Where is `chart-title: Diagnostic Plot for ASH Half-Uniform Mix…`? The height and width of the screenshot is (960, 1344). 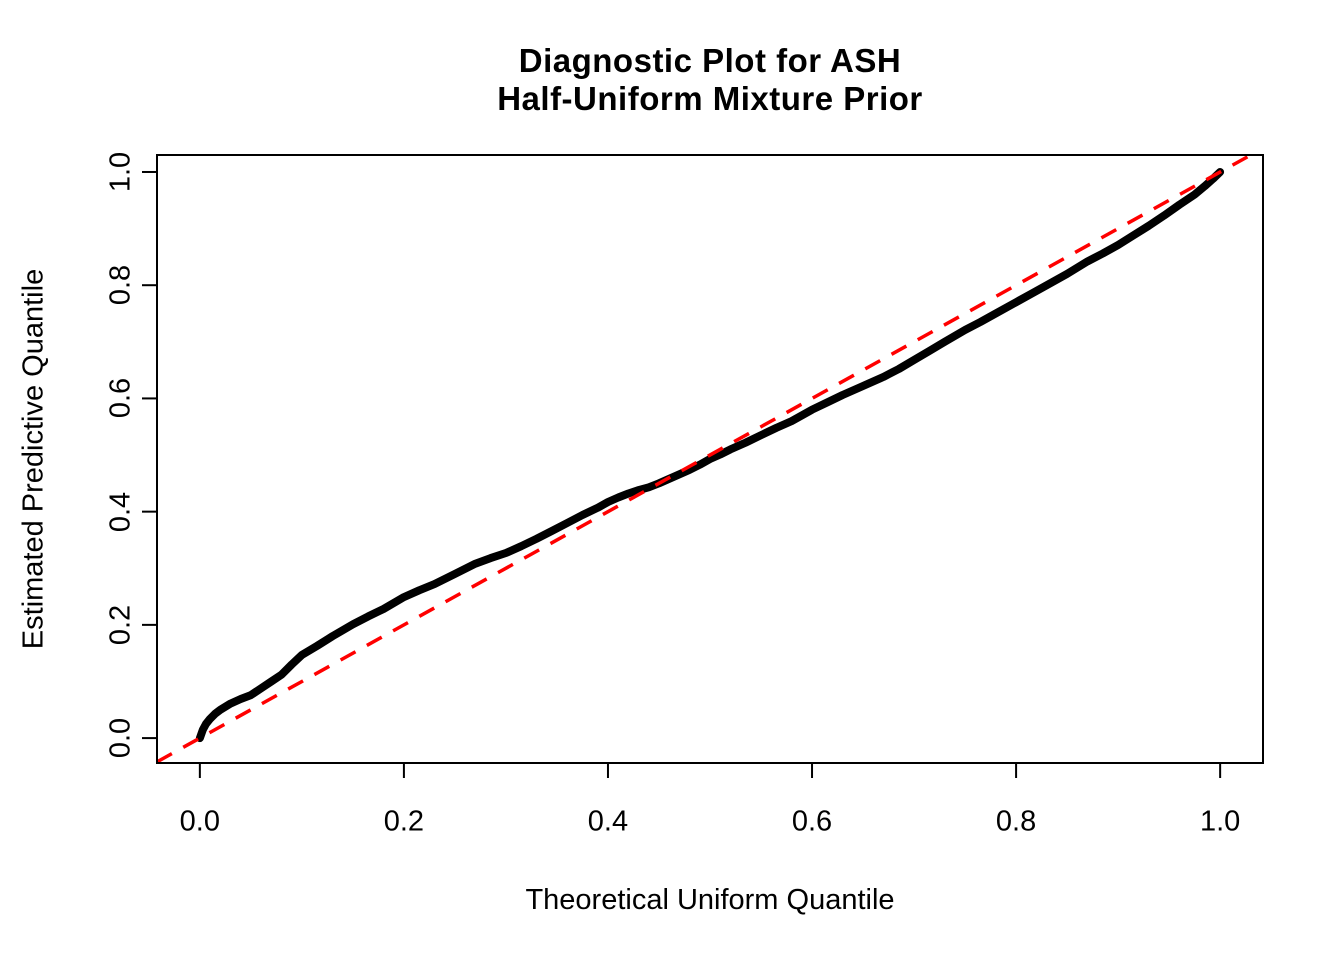 chart-title: Diagnostic Plot for ASH Half-Uniform Mix… is located at coordinates (710, 80).